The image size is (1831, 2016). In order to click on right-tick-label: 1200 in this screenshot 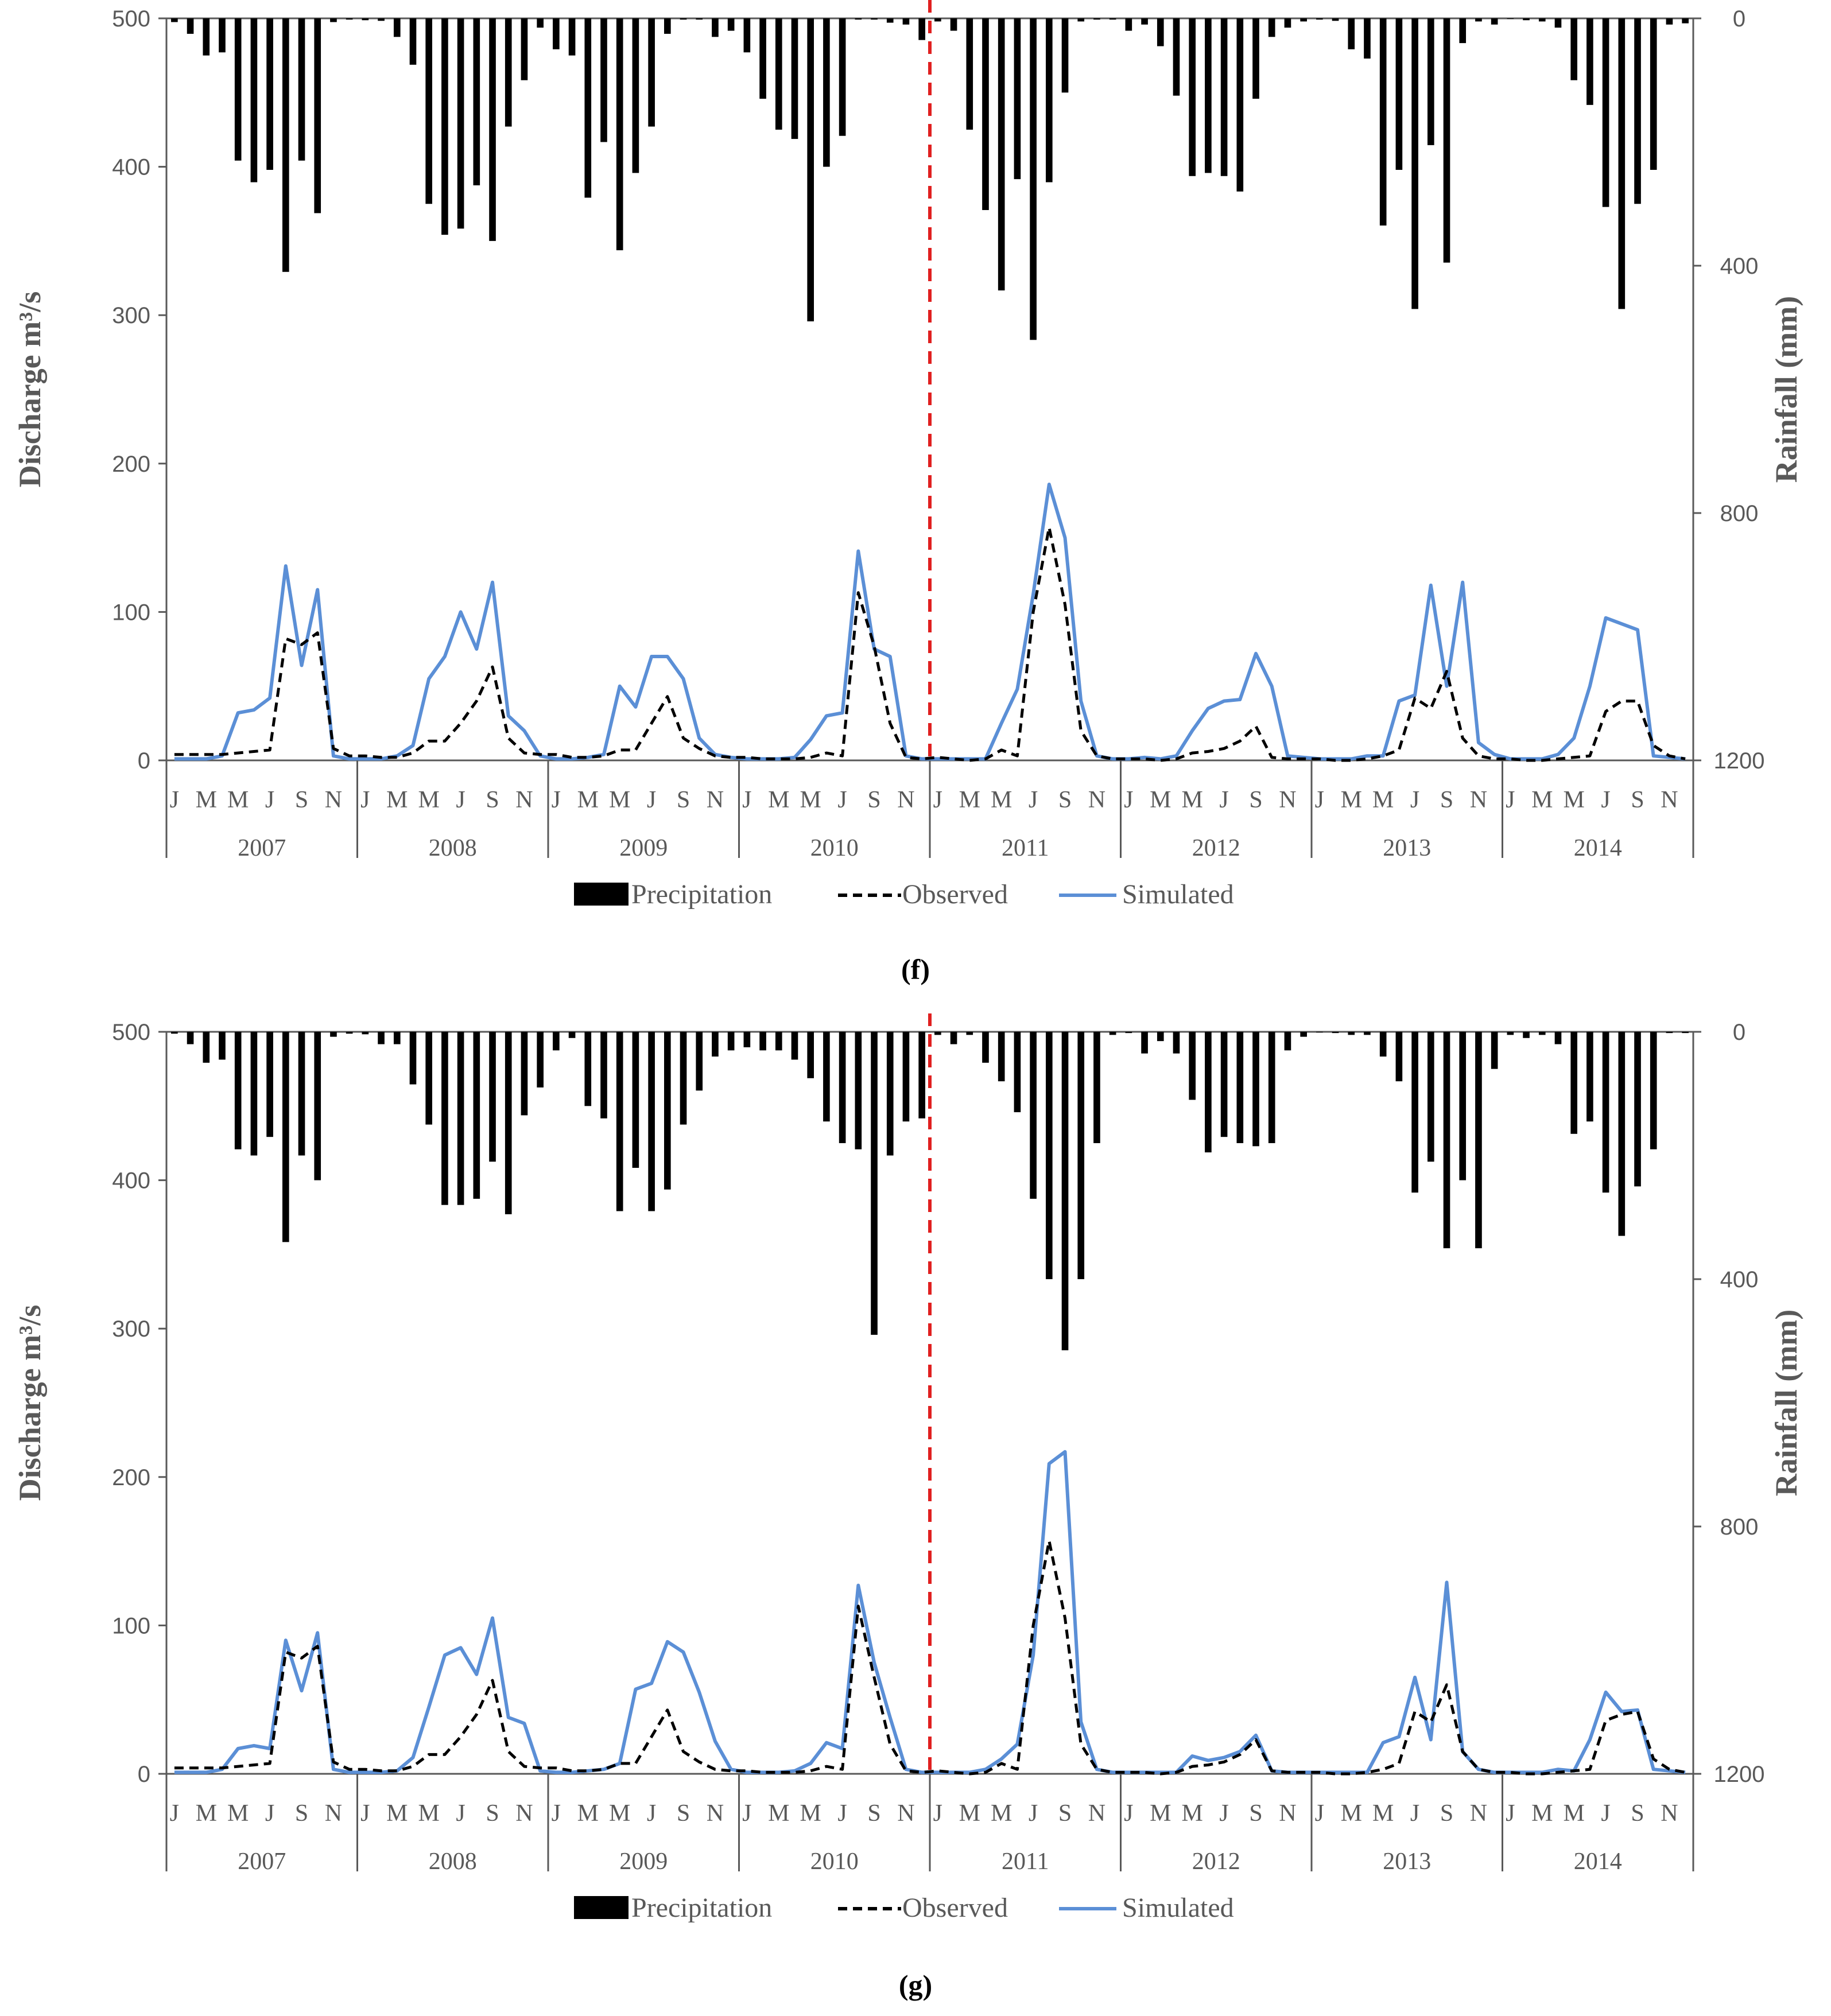, I will do `click(1739, 761)`.